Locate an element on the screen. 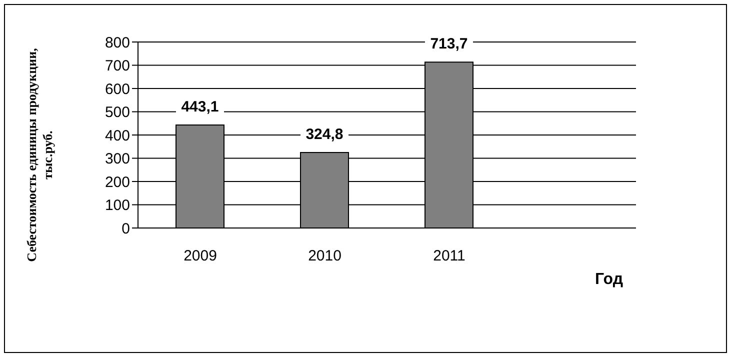 This screenshot has width=733, height=361. y-axis-title: Себестоимость единицы продукции, тыс.руб. is located at coordinates (40, 155).